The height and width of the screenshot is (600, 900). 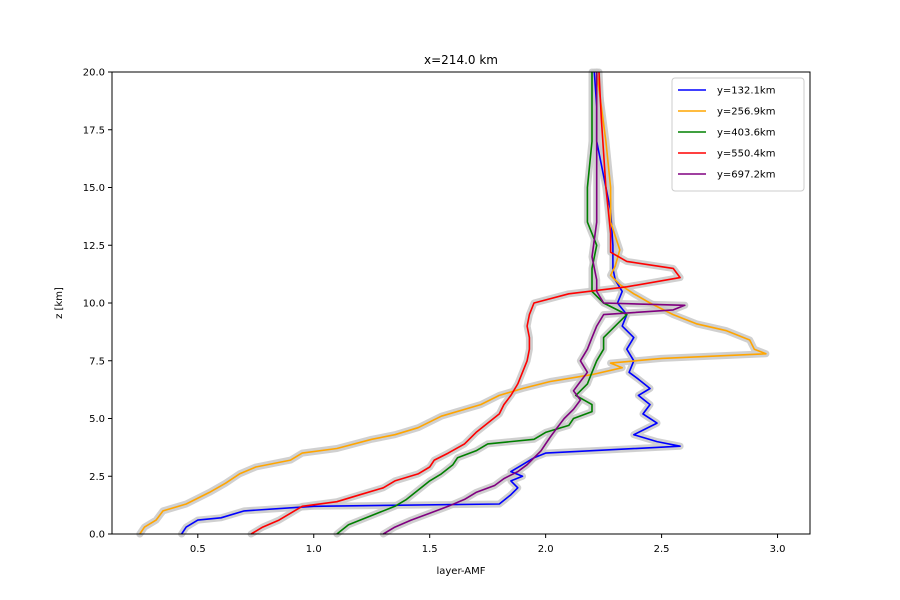 What do you see at coordinates (314, 549) in the screenshot?
I see `x-tick-label: 1.0` at bounding box center [314, 549].